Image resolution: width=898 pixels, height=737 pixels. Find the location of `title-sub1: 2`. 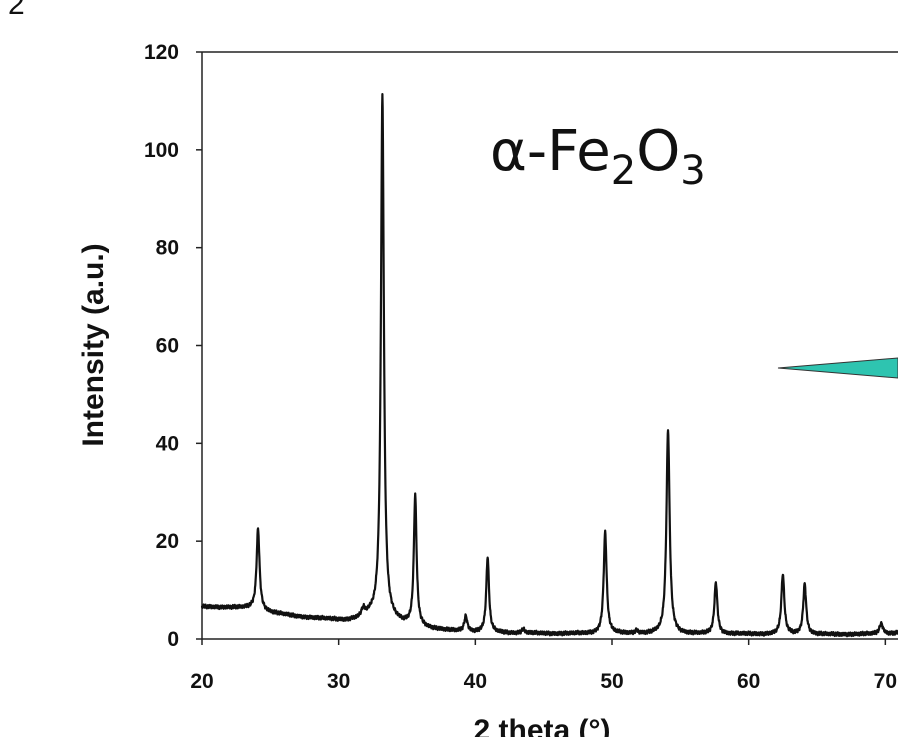

title-sub1: 2 is located at coordinates (623, 171).